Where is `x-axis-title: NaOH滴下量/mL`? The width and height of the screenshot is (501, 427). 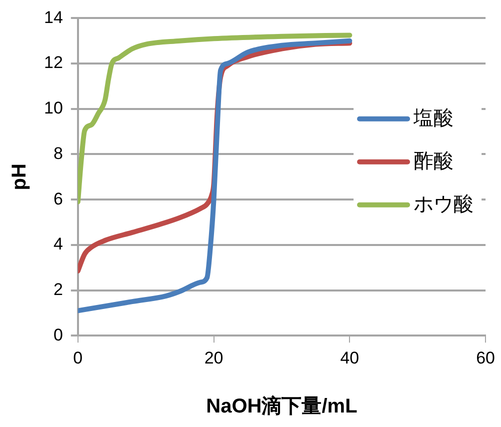
x-axis-title: NaOH滴下量/mL is located at coordinates (282, 406).